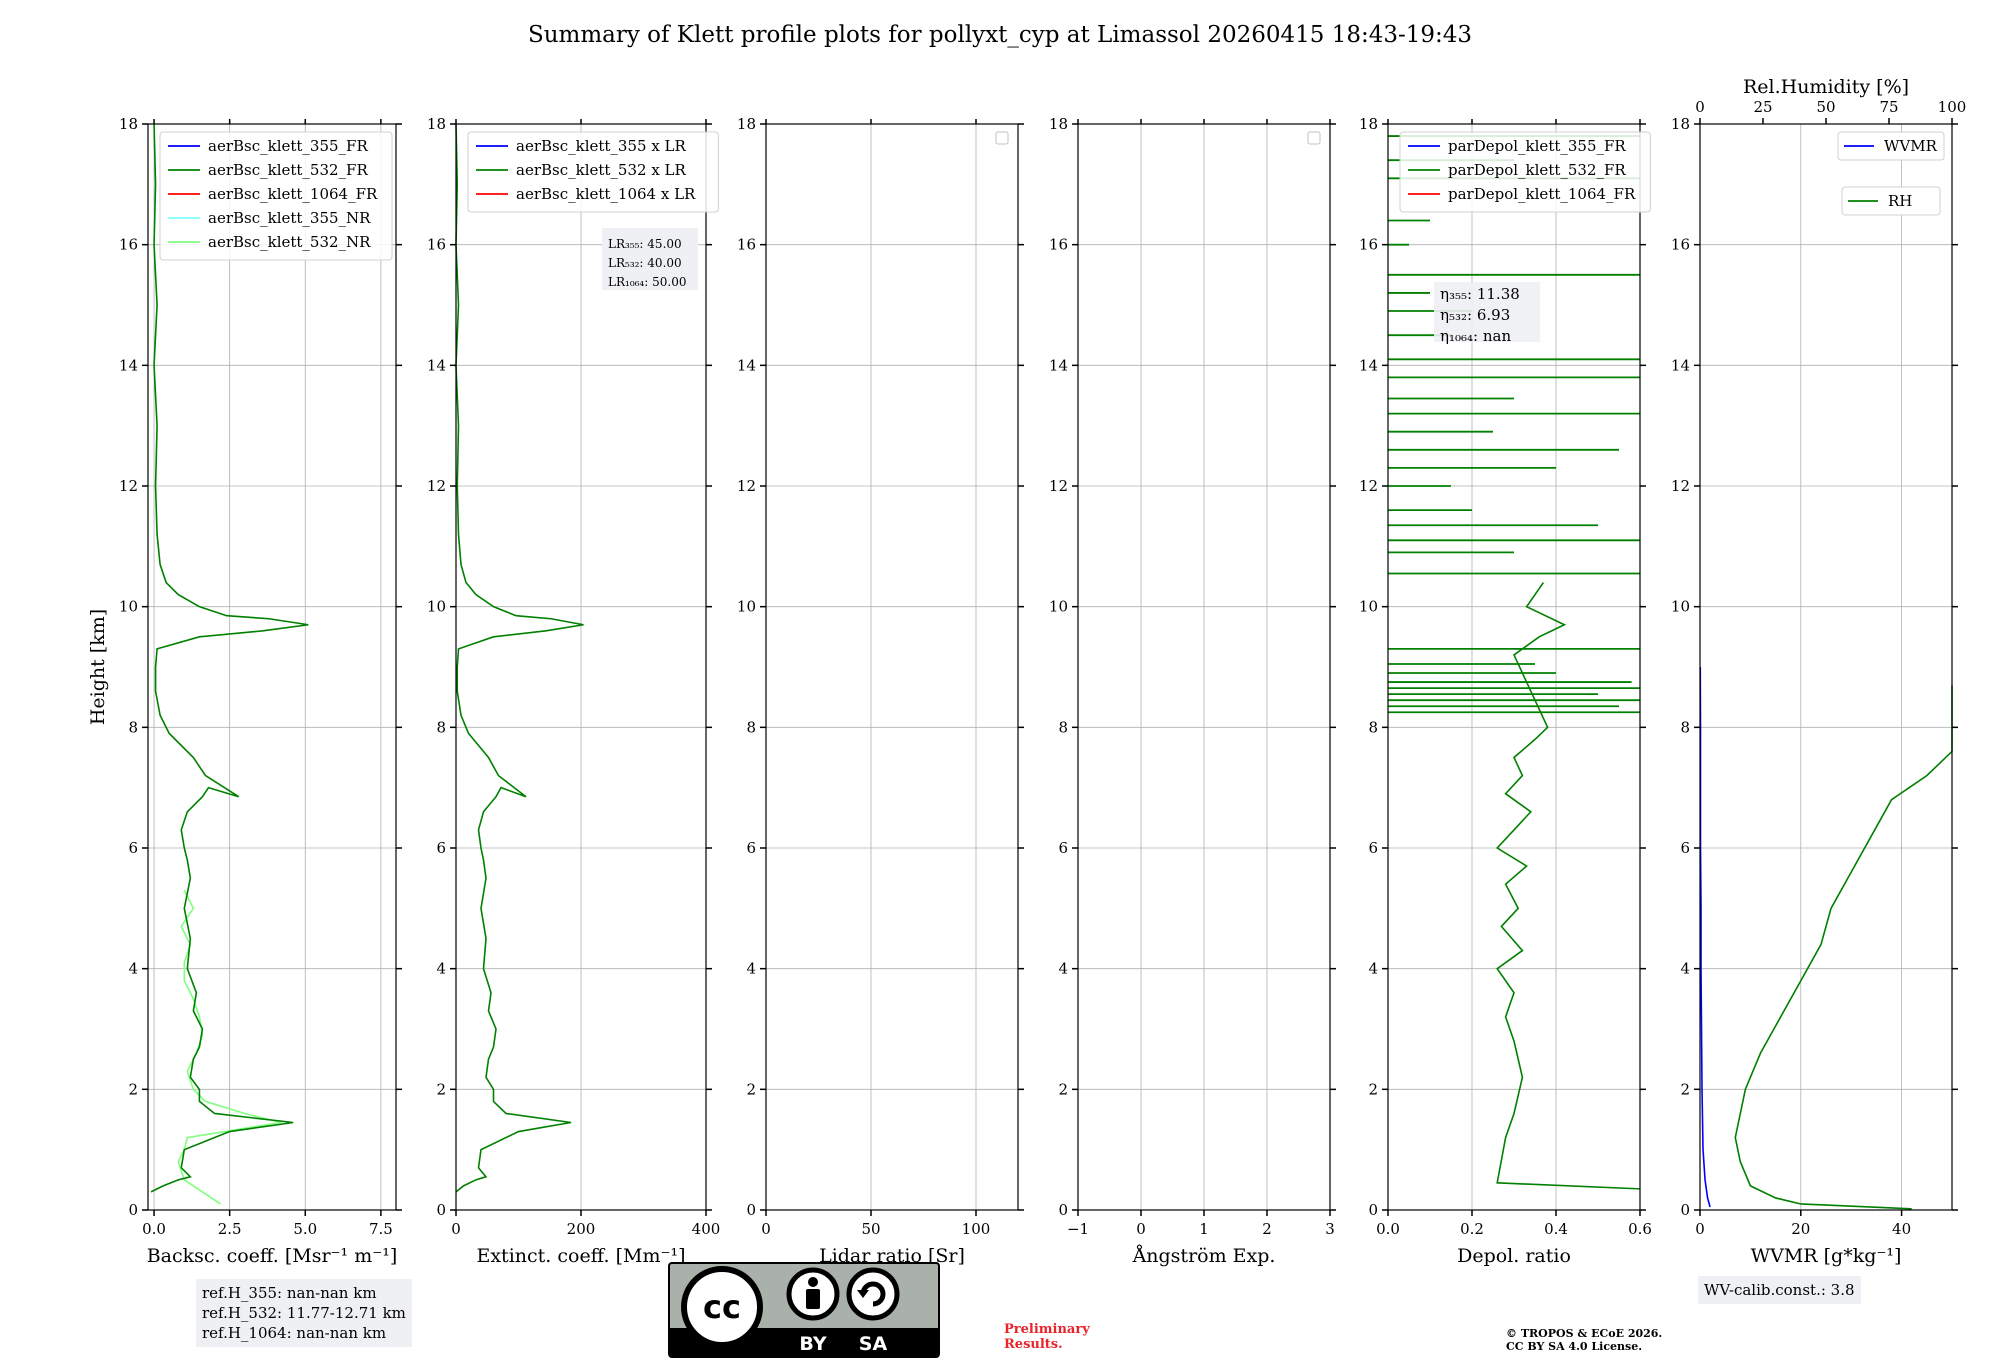 The height and width of the screenshot is (1360, 2000). I want to click on preliminary-line-1: Preliminary, so click(1047, 1329).